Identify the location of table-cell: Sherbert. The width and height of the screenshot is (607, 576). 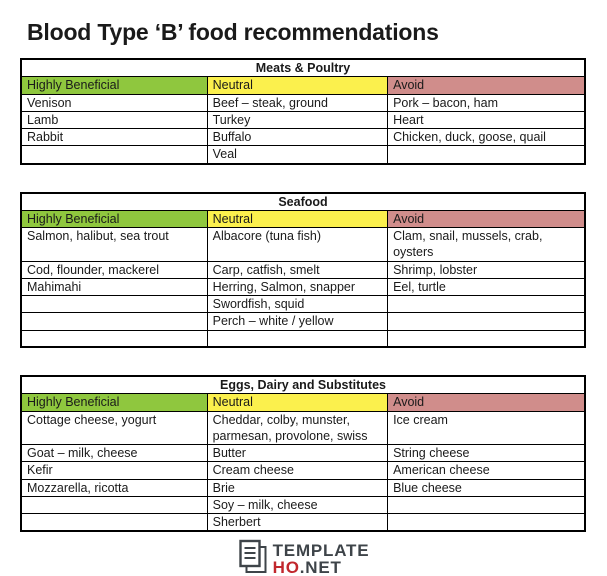
(297, 522).